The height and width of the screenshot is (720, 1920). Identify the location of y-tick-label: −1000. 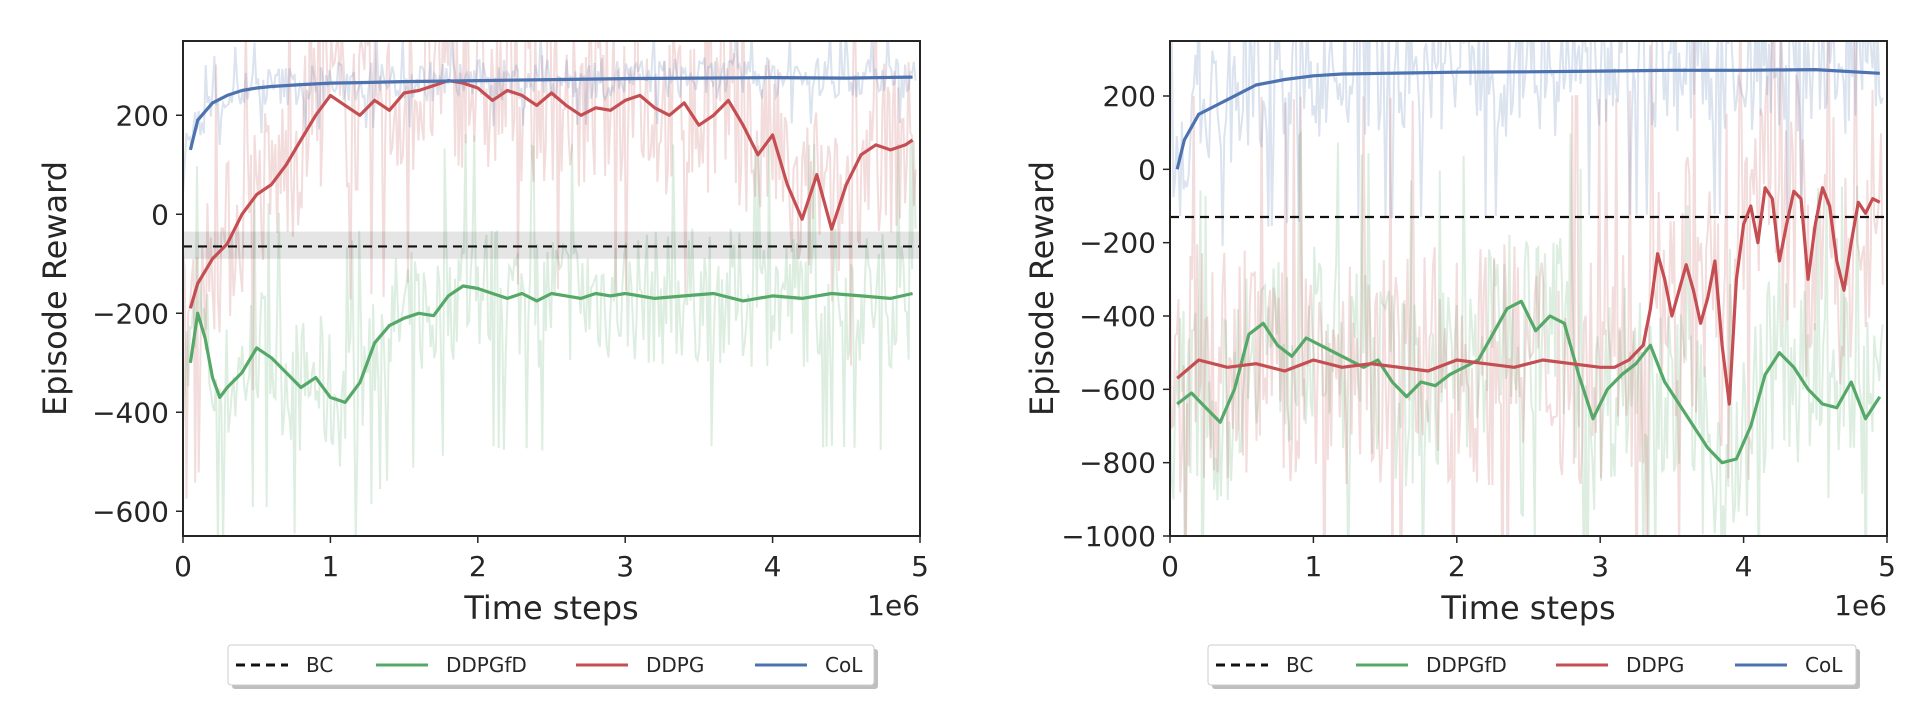
(1108, 536).